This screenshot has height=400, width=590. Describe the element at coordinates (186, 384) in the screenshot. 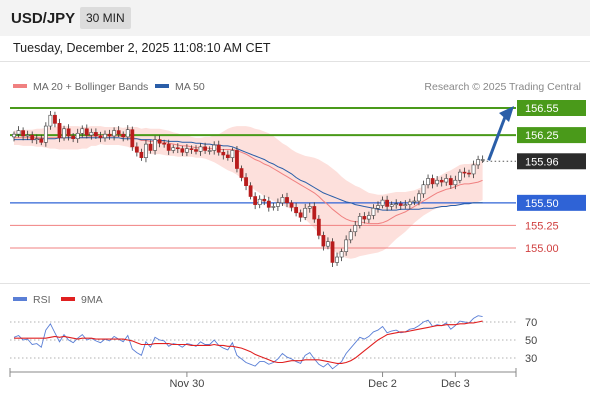

I see `x-tick-label-0: Nov 30` at that location.